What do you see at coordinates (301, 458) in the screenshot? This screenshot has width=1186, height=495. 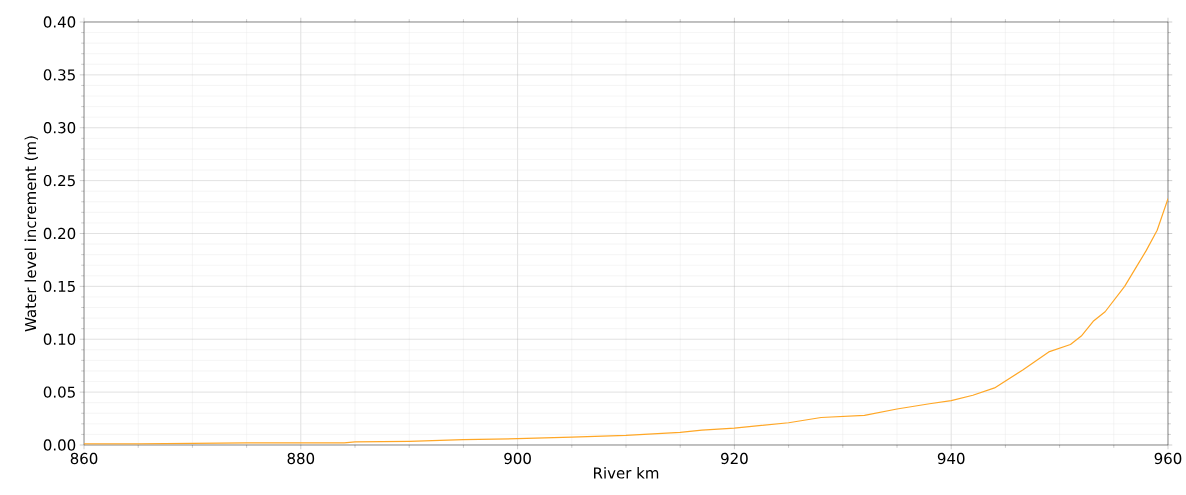 I see `x-tick-label: 880` at bounding box center [301, 458].